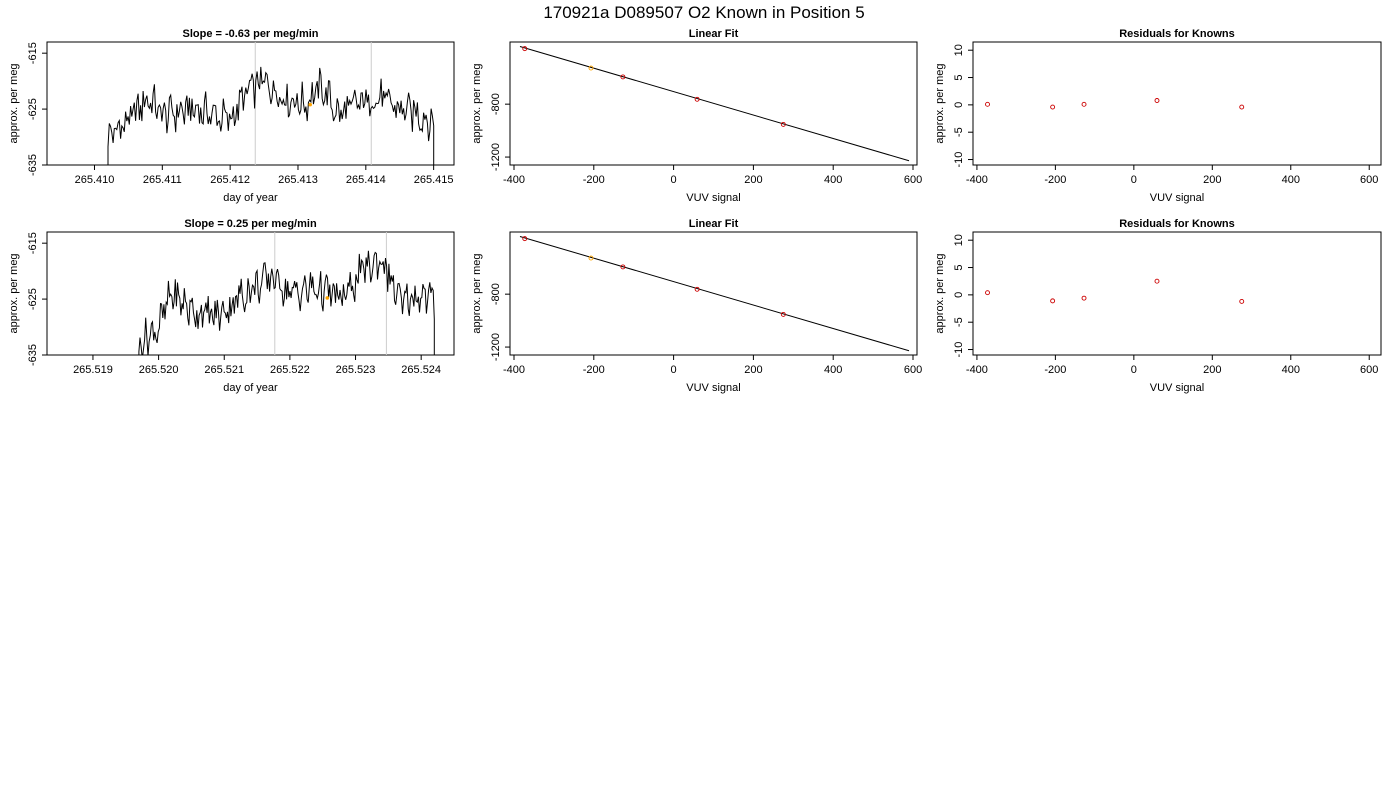 Image resolution: width=1400 pixels, height=800 pixels. What do you see at coordinates (162, 180) in the screenshot?
I see `x-tick-label: 265.411` at bounding box center [162, 180].